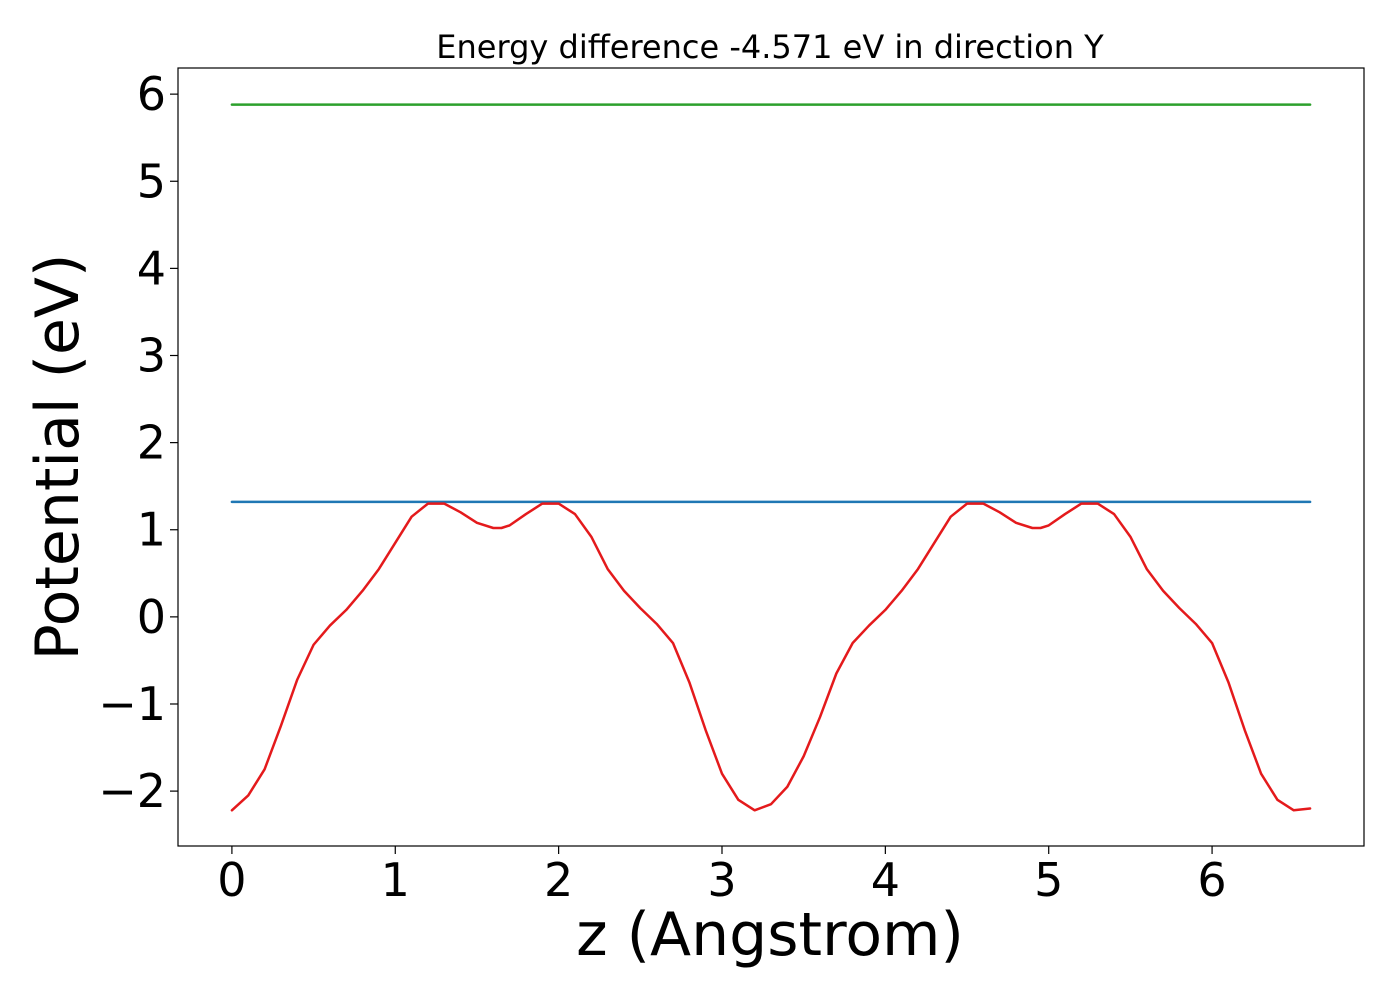 This screenshot has height=1000, width=1400. What do you see at coordinates (231, 880) in the screenshot?
I see `x-tick-label: 0` at bounding box center [231, 880].